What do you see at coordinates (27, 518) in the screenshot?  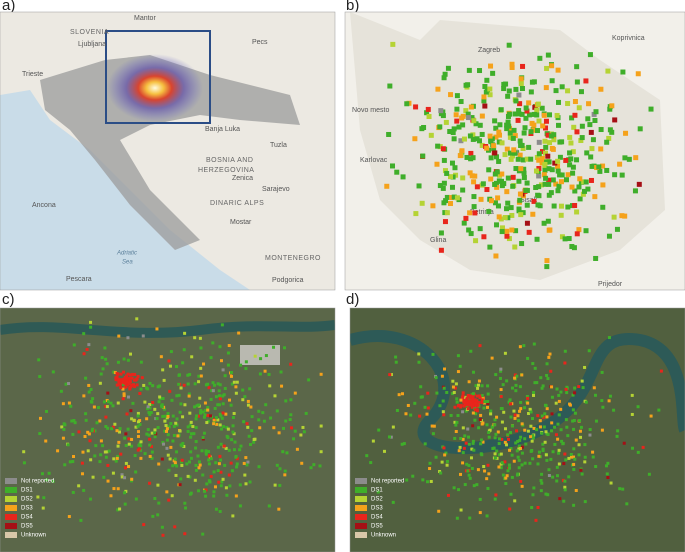 I see `legend-label: DS4` at bounding box center [27, 518].